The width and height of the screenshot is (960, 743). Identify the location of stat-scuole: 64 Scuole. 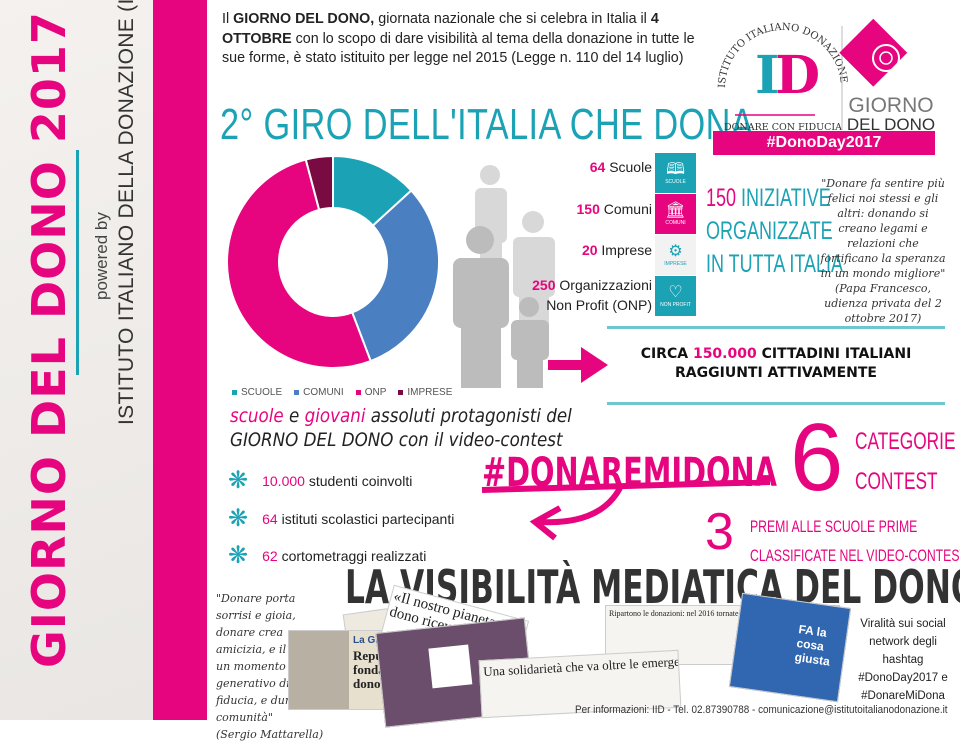
(620, 167).